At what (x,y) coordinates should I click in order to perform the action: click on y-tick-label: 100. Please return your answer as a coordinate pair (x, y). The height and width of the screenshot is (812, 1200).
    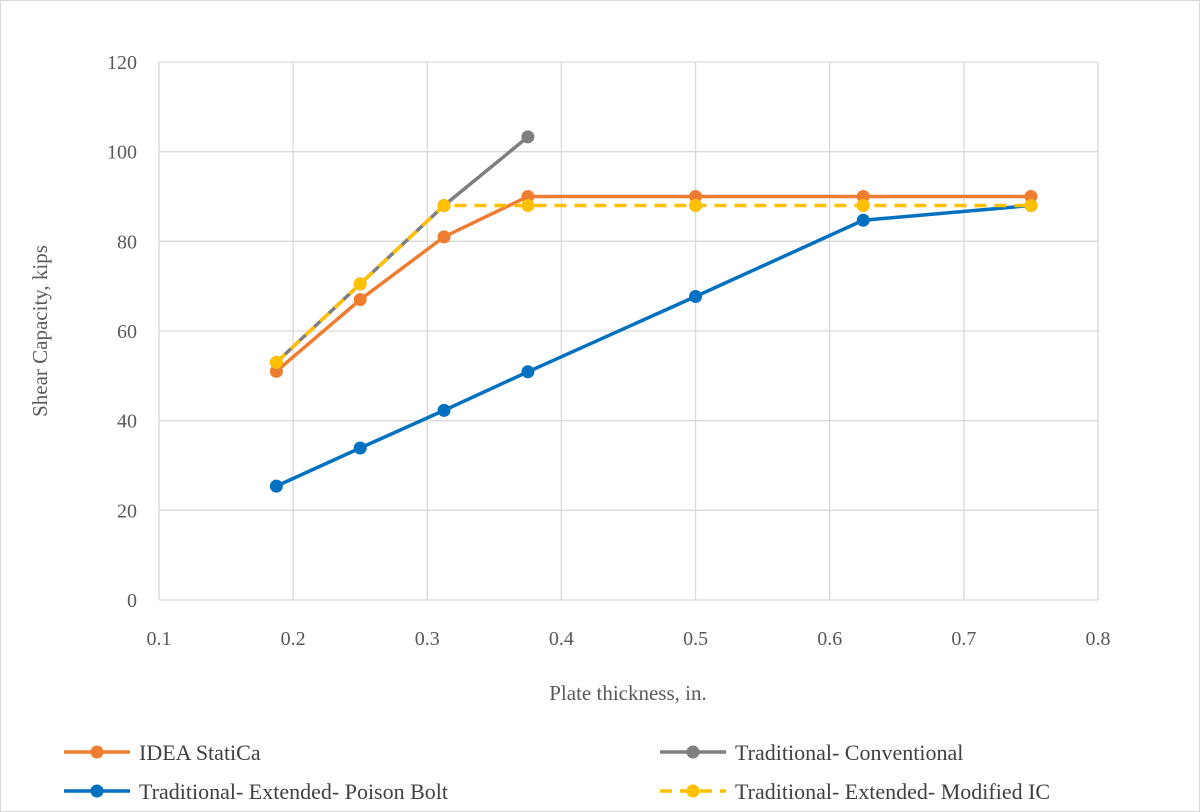
    Looking at the image, I should click on (122, 153).